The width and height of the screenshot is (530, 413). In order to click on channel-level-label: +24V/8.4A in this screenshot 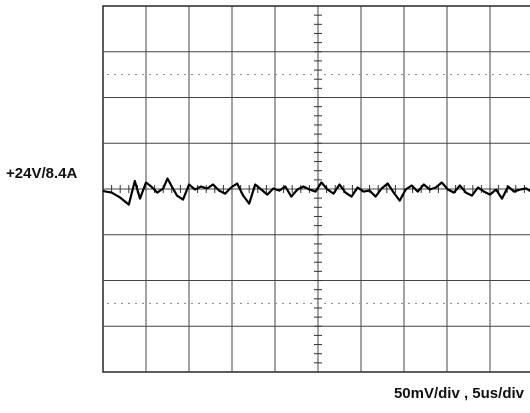, I will do `click(42, 173)`.